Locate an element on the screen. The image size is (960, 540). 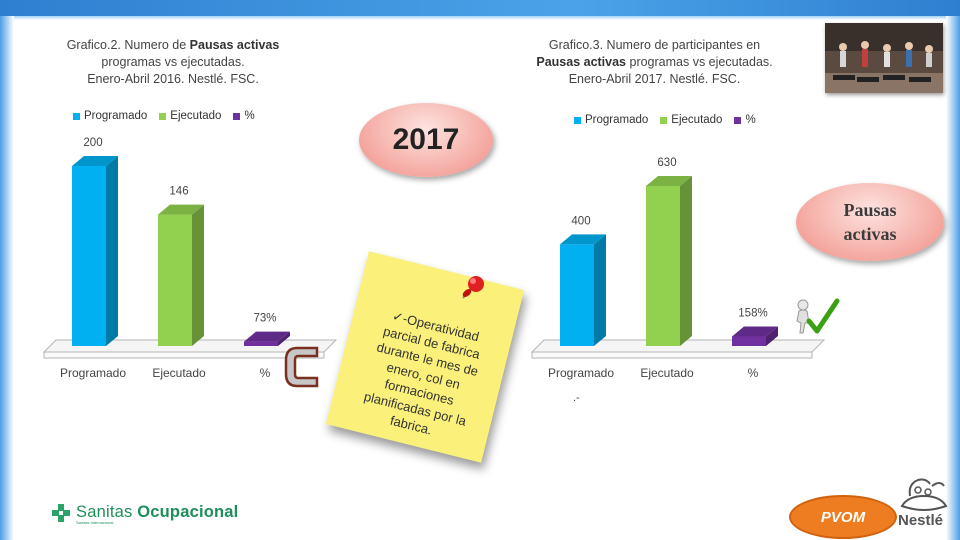
chart1-plot: 200 Programado 146 Ejecutado 73%% is located at coordinates (190, 258).